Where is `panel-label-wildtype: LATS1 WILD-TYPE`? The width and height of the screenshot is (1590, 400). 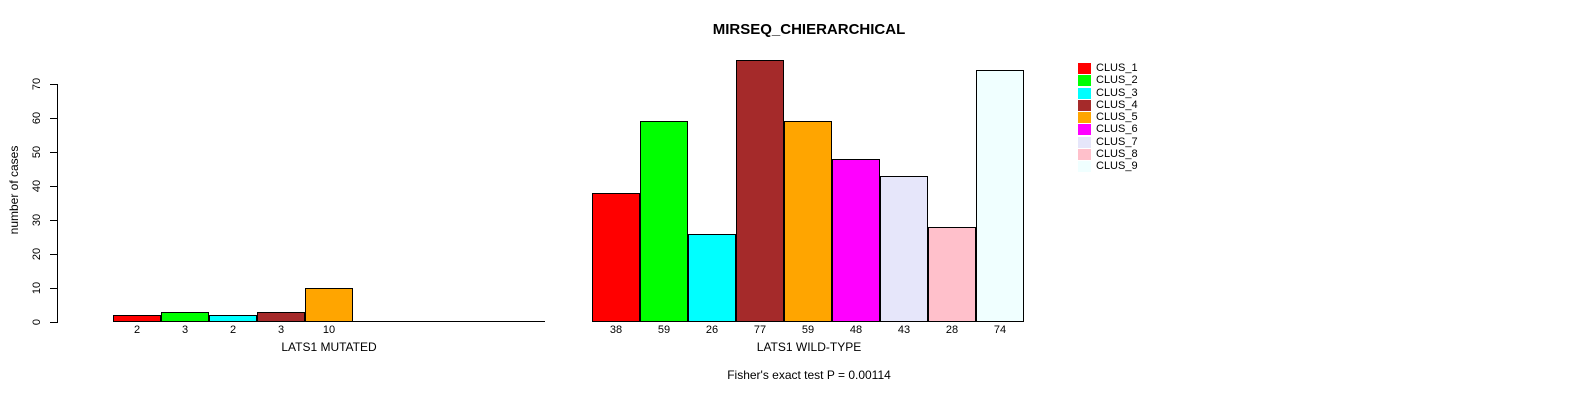
panel-label-wildtype: LATS1 WILD-TYPE is located at coordinates (809, 347).